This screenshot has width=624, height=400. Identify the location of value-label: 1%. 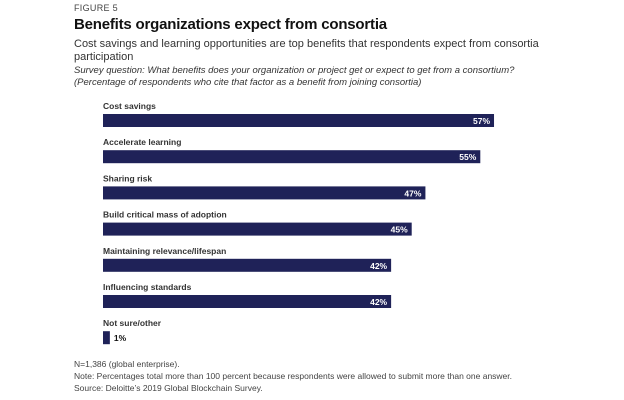
(120, 338).